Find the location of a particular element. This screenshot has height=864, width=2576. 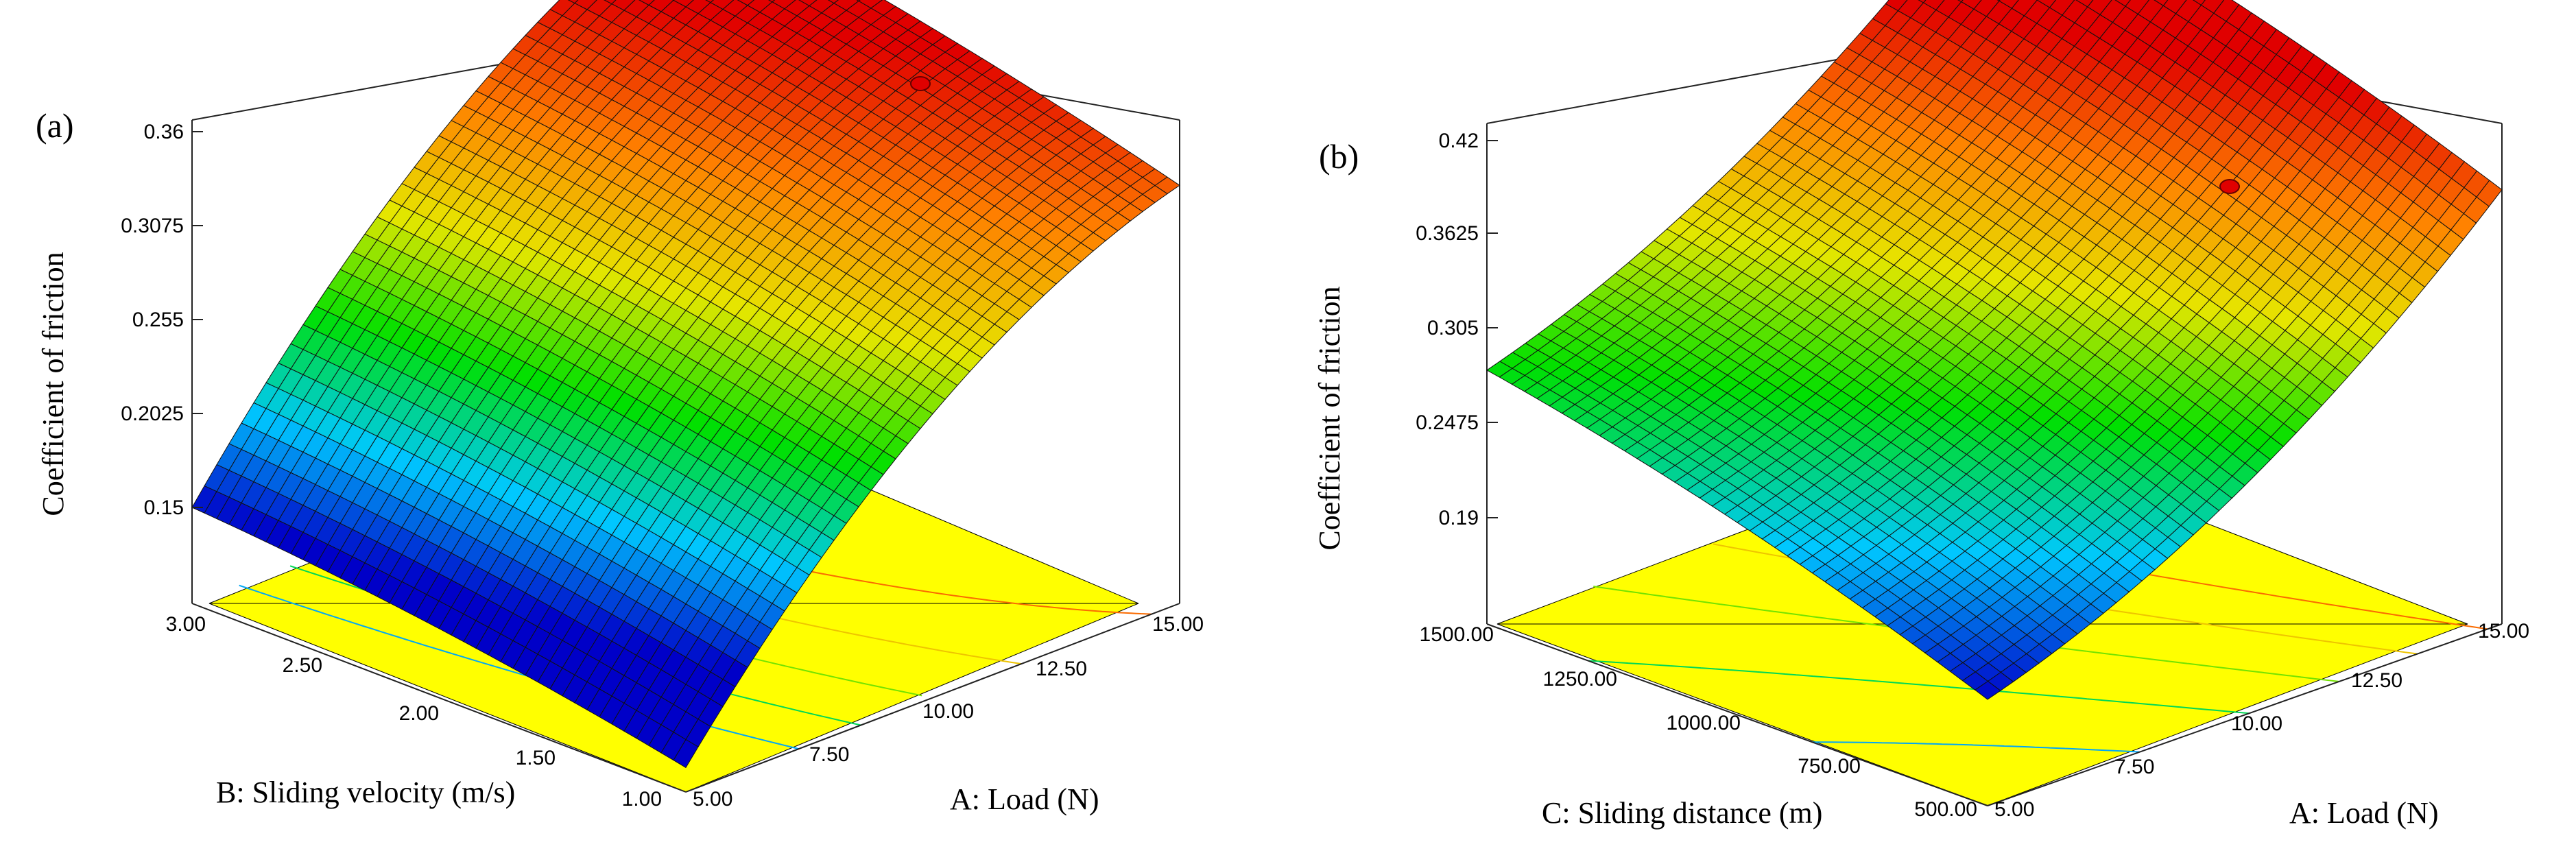

chart-a-z-tick-label: 0.36 is located at coordinates (164, 132).